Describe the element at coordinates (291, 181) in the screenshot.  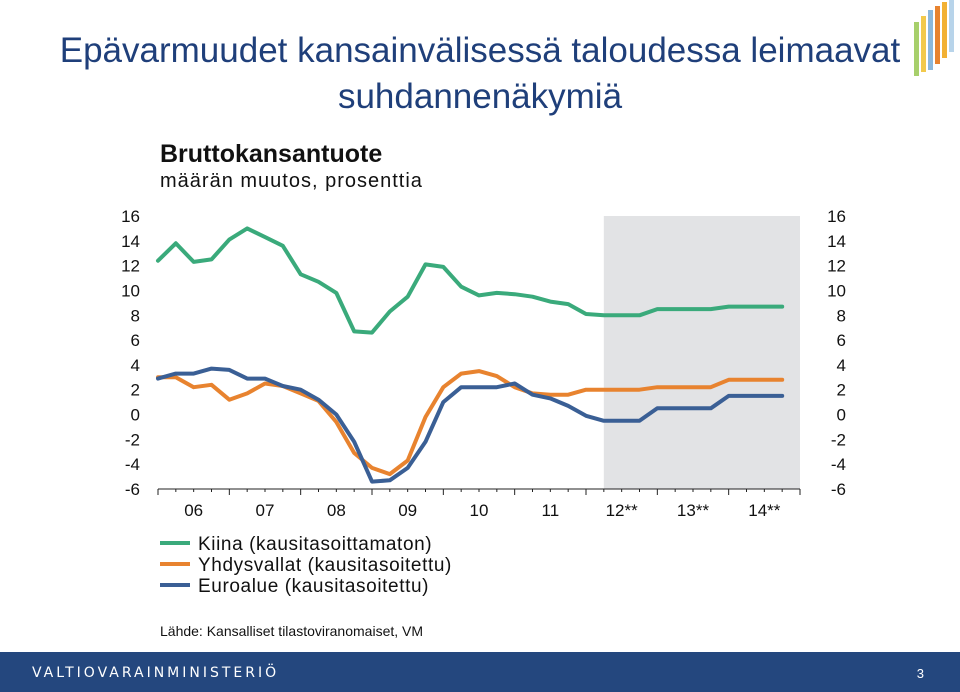
I see `chart-subtitle: määrän muutos, prosenttia` at that location.